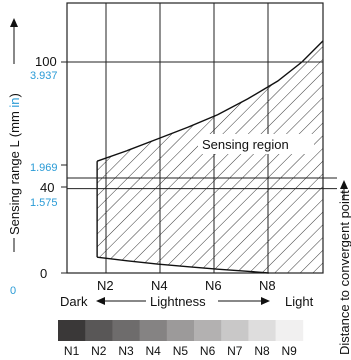 This screenshot has height=360, width=351. Describe the element at coordinates (44, 76) in the screenshot. I see `y-tick-label-inch-3937: 3.937` at that location.